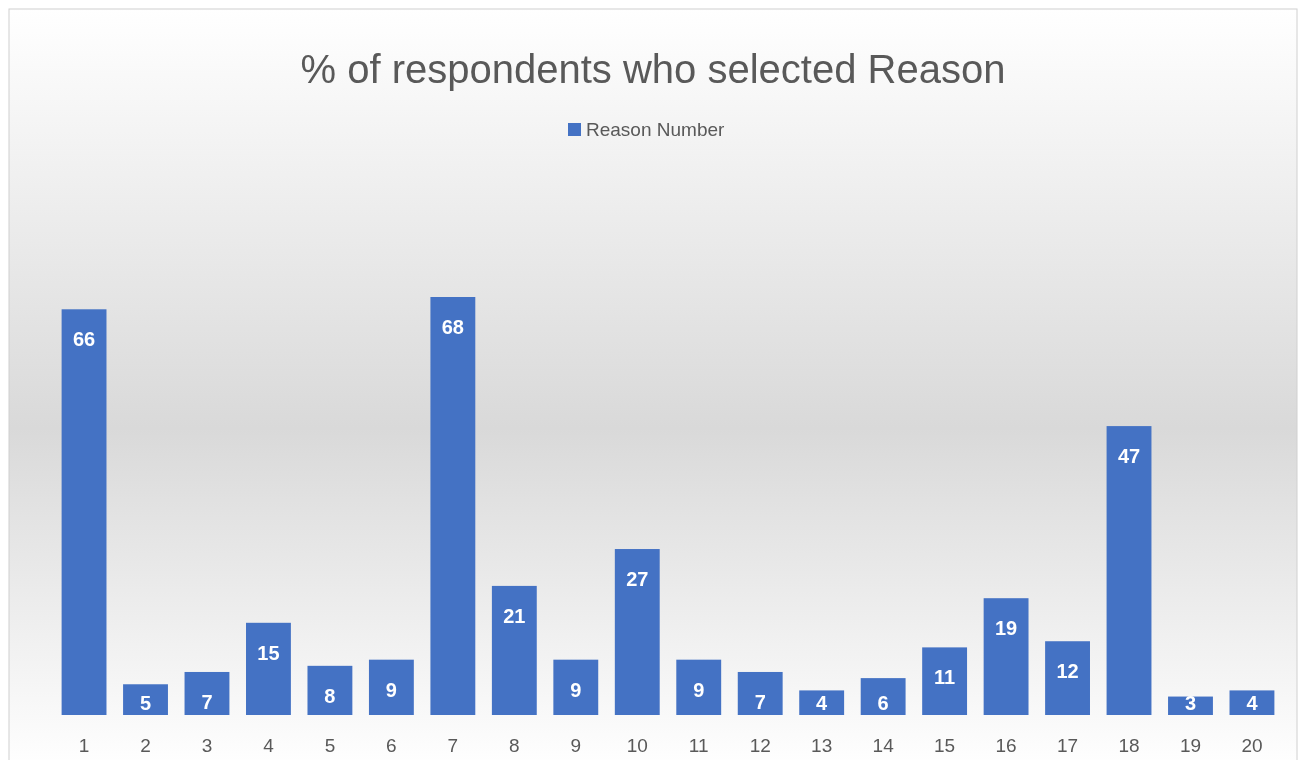 The width and height of the screenshot is (1306, 760). What do you see at coordinates (1006, 628) in the screenshot?
I see `data-label: 19` at bounding box center [1006, 628].